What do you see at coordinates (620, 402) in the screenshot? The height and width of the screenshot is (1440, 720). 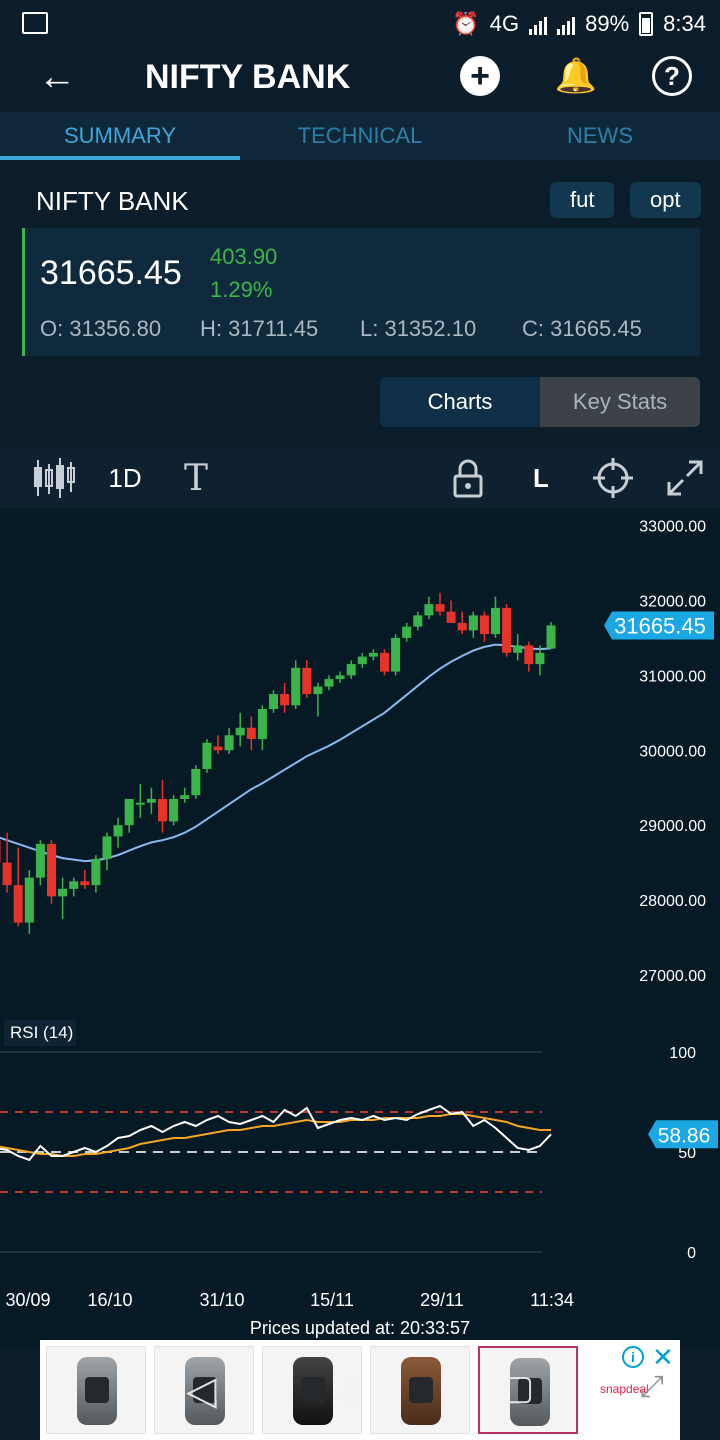 I see `key-stats-button: Key Stats` at bounding box center [620, 402].